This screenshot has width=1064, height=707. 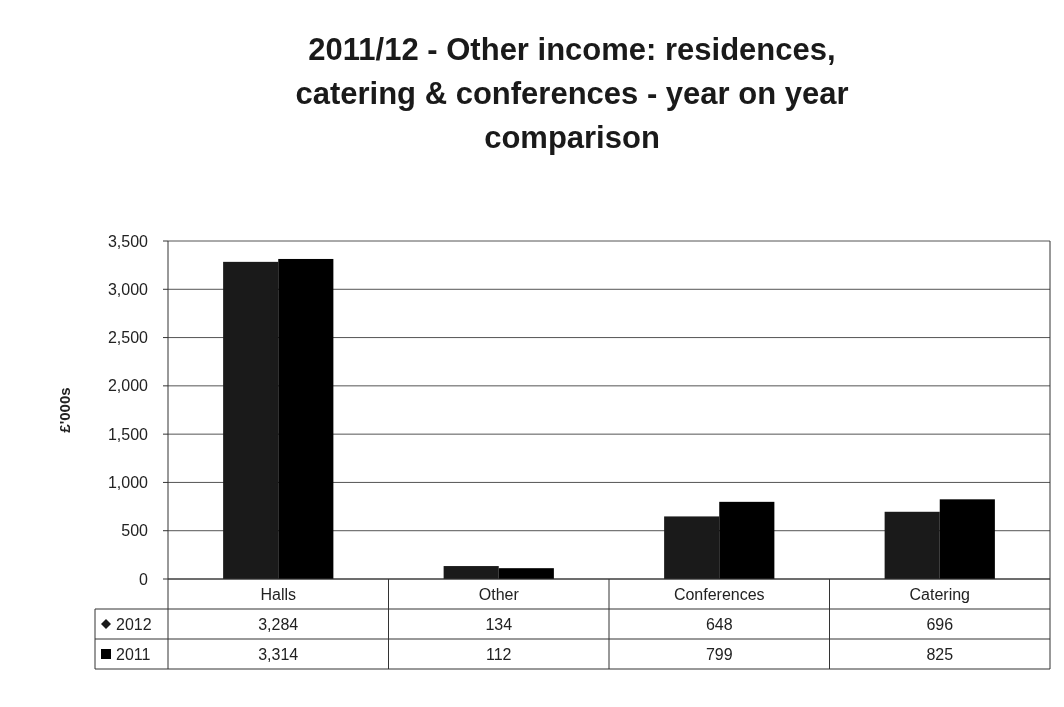 I want to click on x-tick-label: Other, so click(x=499, y=594).